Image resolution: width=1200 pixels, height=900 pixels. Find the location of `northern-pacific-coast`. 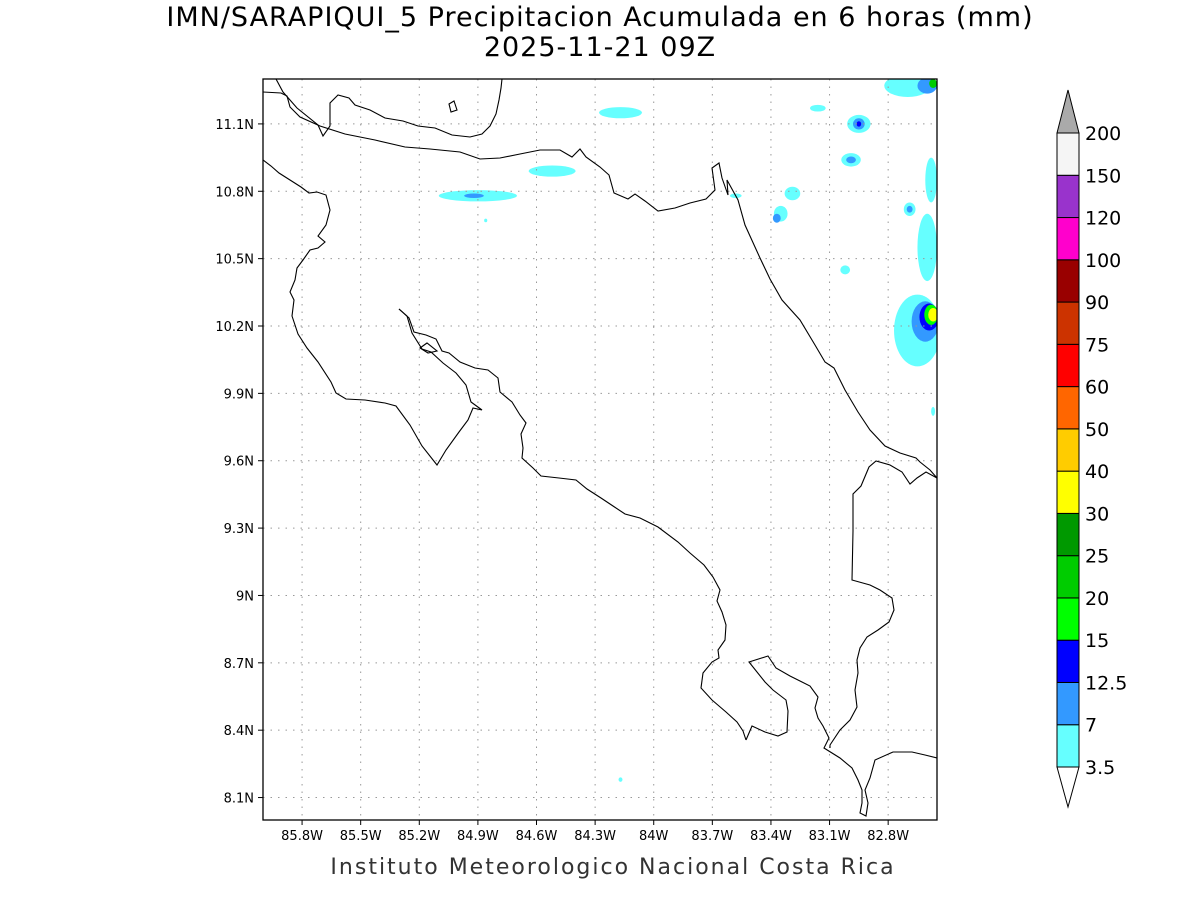

northern-pacific-coast is located at coordinates (373, 312).